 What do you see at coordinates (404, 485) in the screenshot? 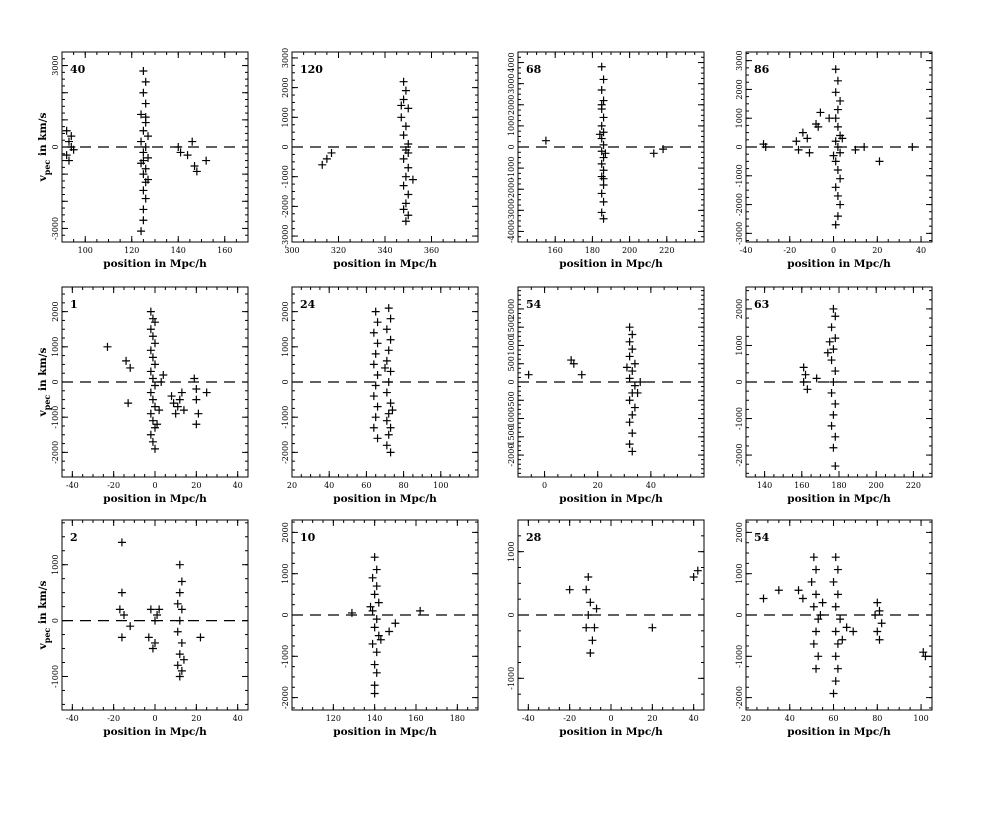
I see `x-tick-label: 80` at bounding box center [404, 485].